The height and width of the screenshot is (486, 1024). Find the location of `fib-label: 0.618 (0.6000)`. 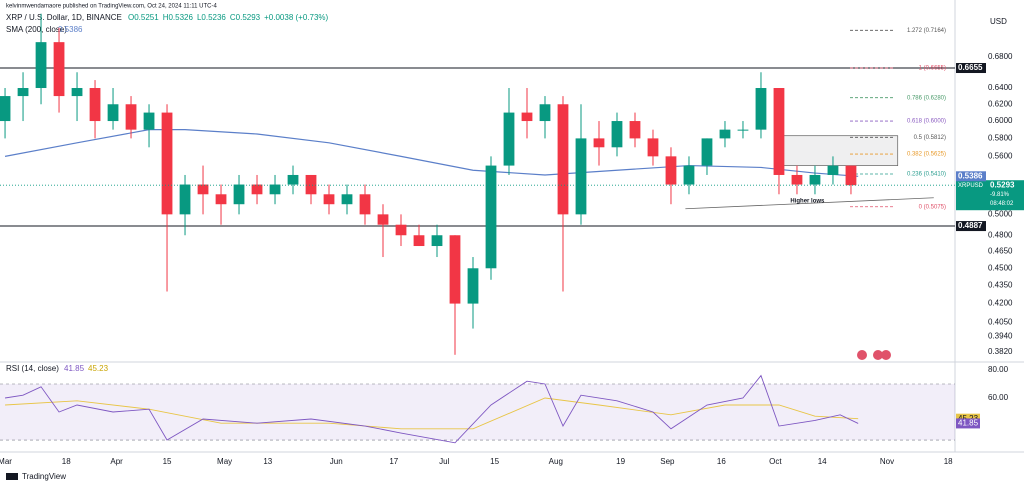

fib-label: 0.618 (0.6000) is located at coordinates (926, 122).